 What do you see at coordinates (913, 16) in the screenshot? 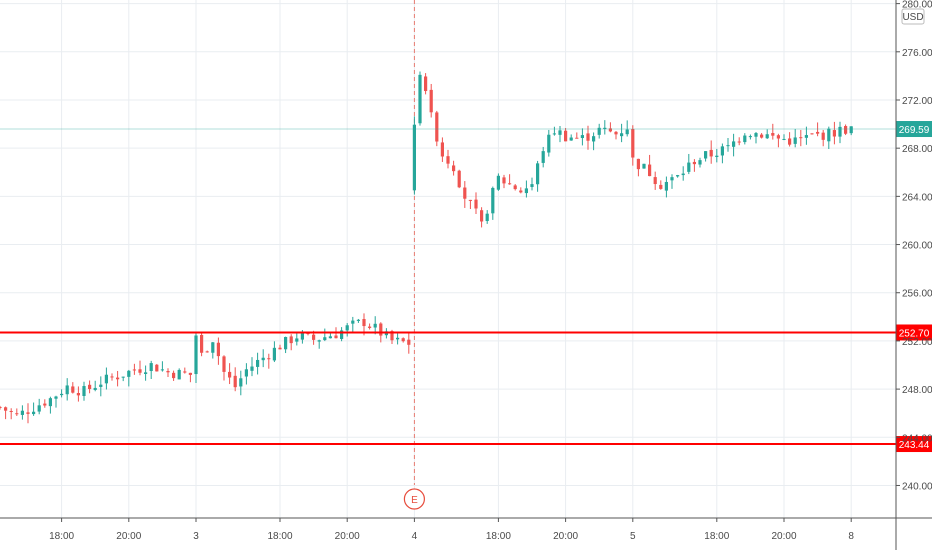
I see `currency-unit: USD` at bounding box center [913, 16].